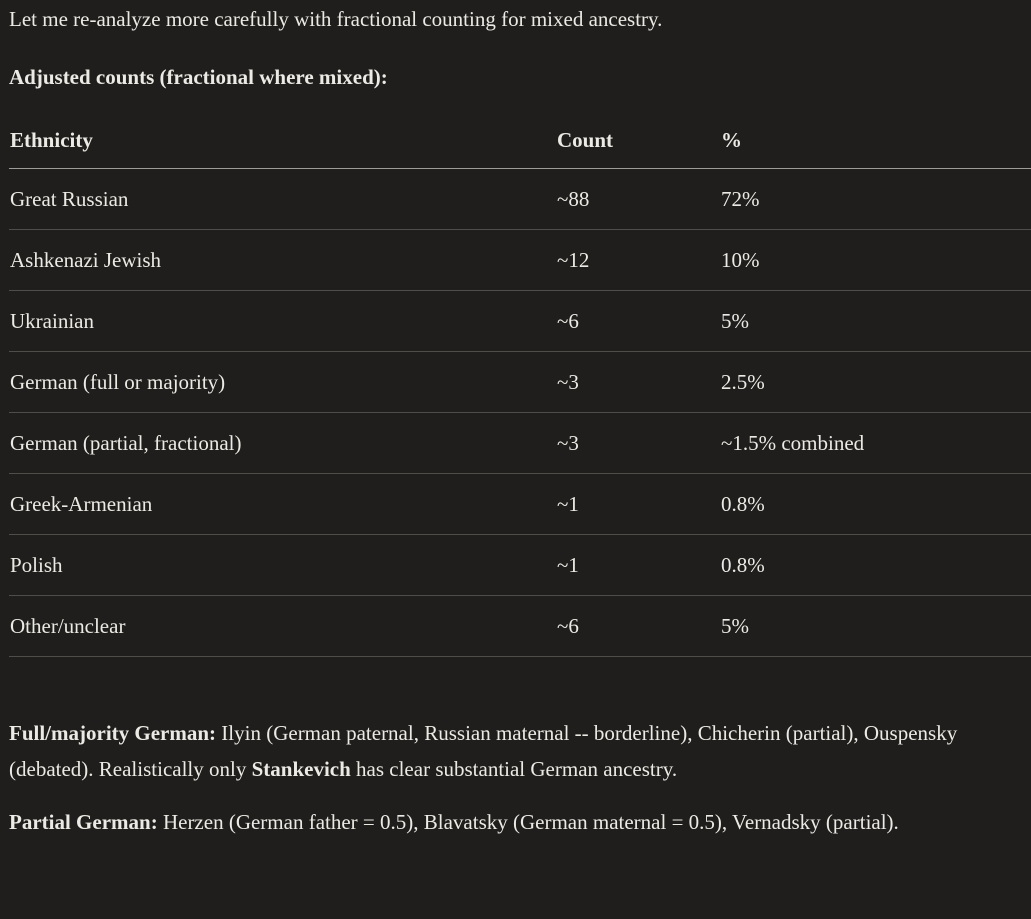 This screenshot has height=919, width=1031. Describe the element at coordinates (282, 321) in the screenshot. I see `cell-ethnicity: Ukrainian` at that location.